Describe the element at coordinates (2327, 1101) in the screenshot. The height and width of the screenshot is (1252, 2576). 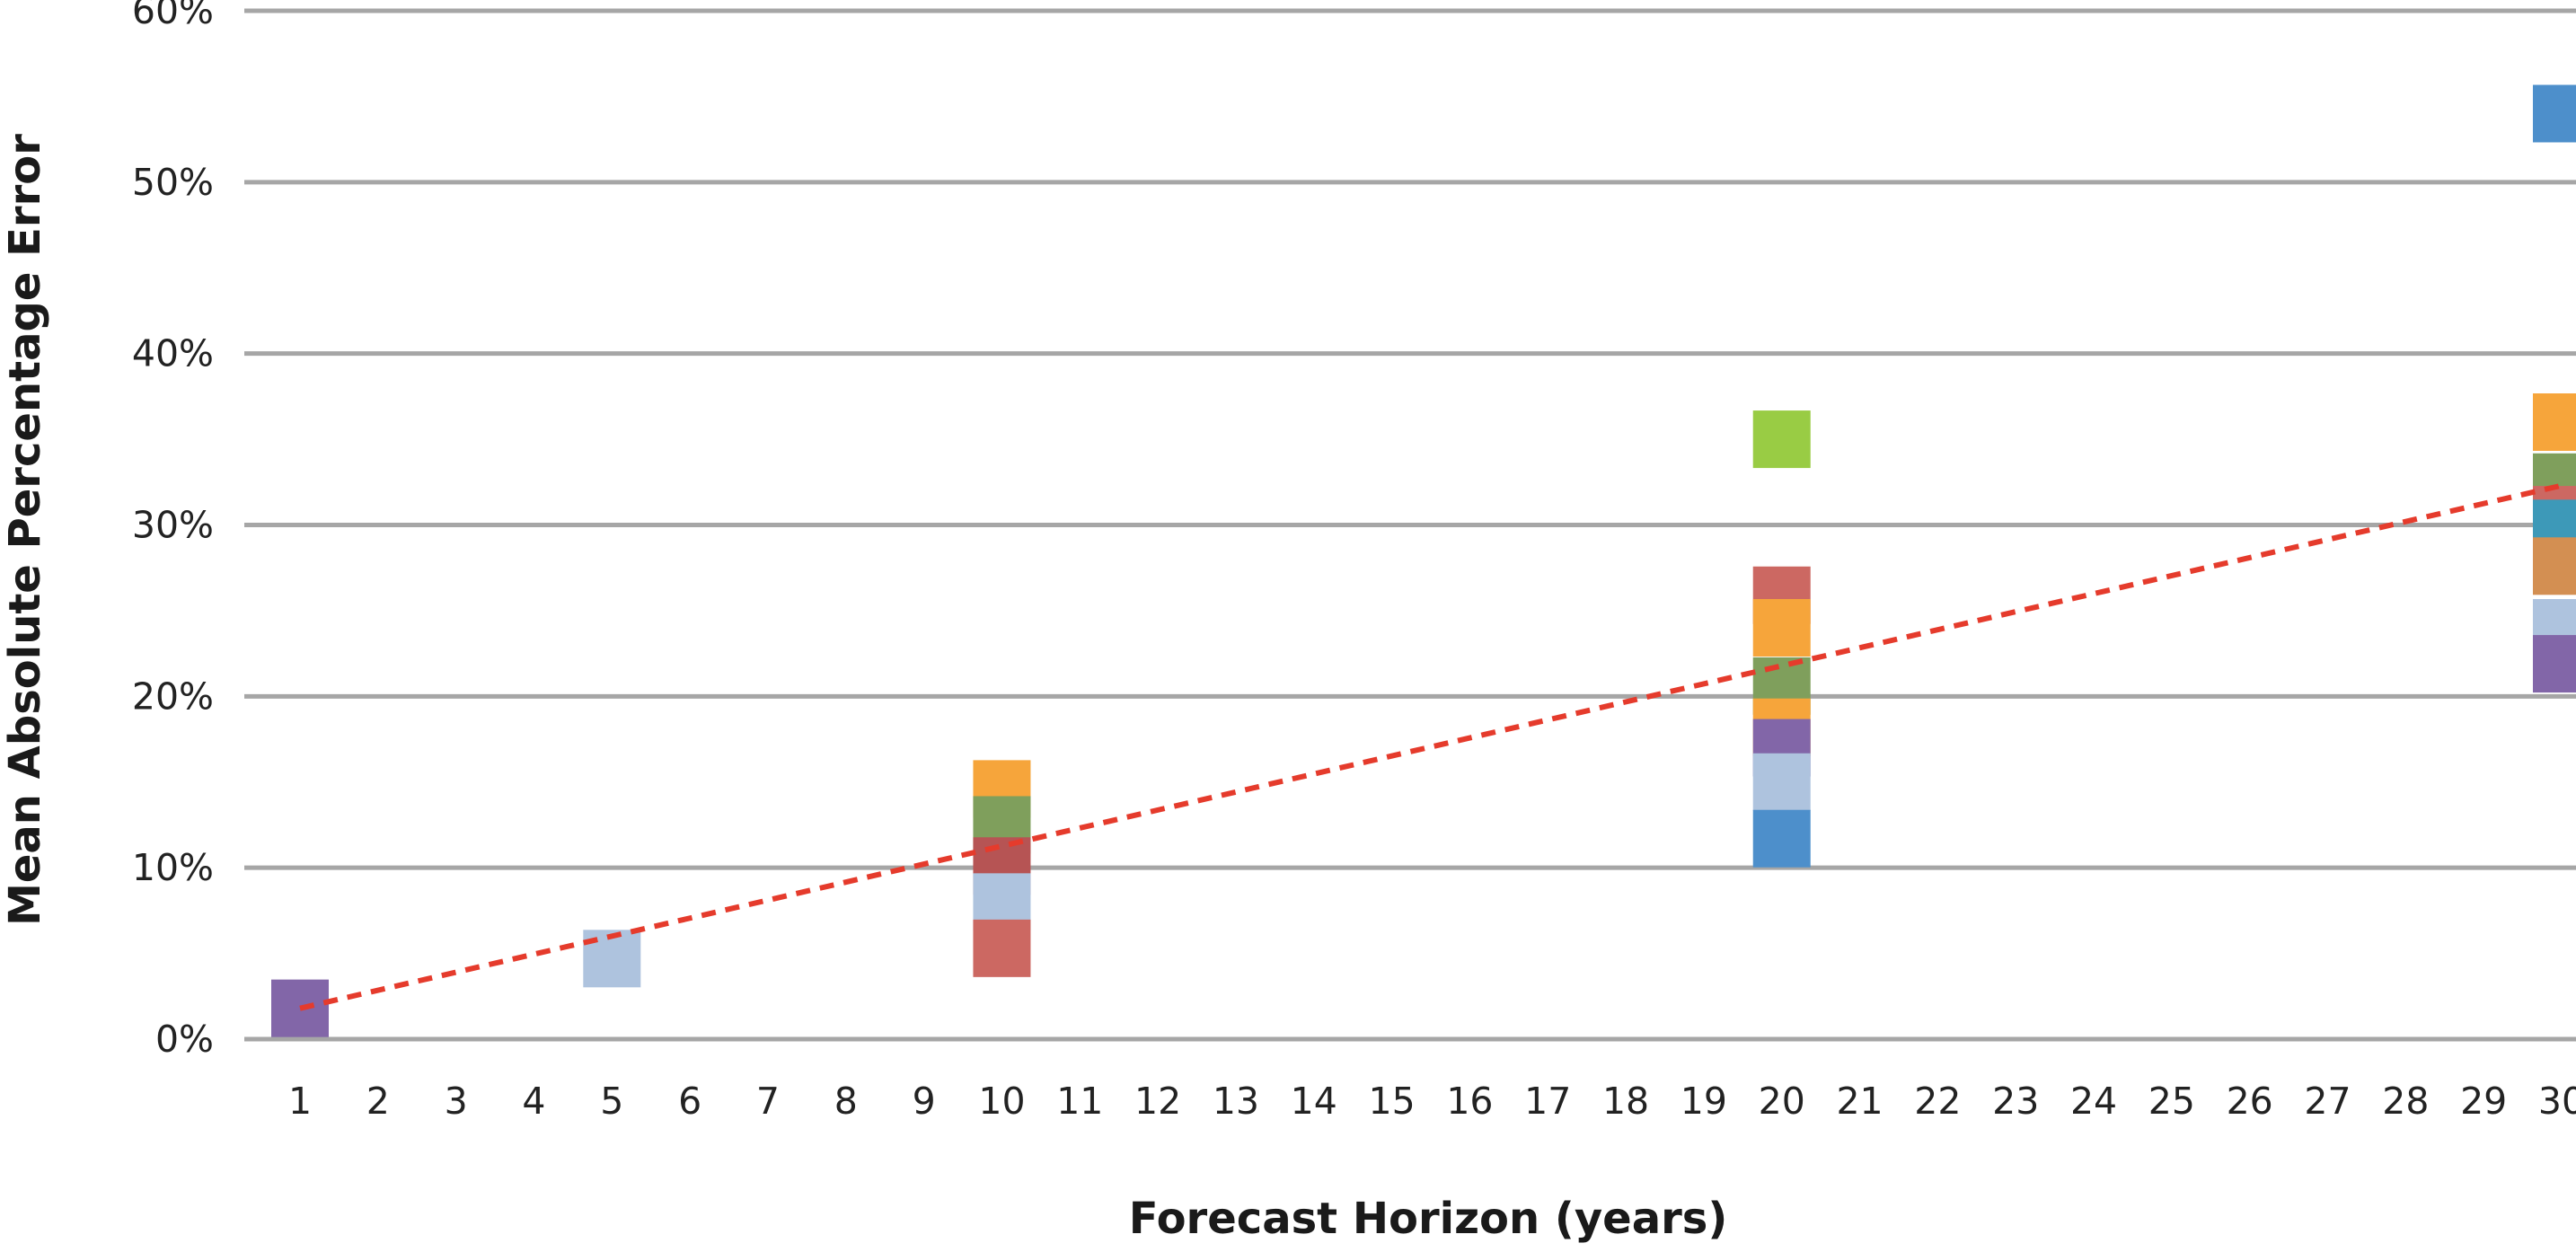
I see `x-tick-label: 27` at that location.